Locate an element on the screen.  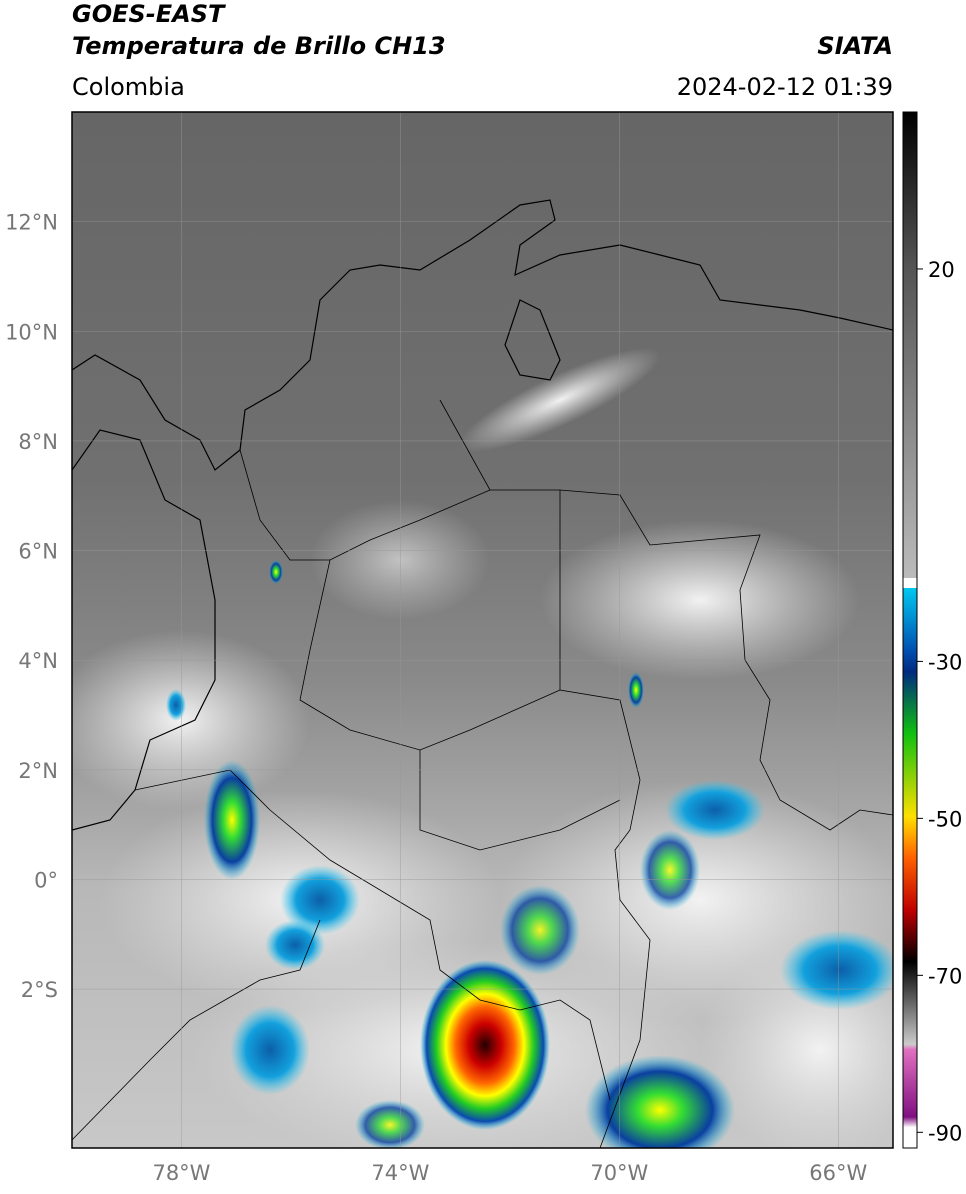
lon-tick-label: 66°W is located at coordinates (838, 1173).